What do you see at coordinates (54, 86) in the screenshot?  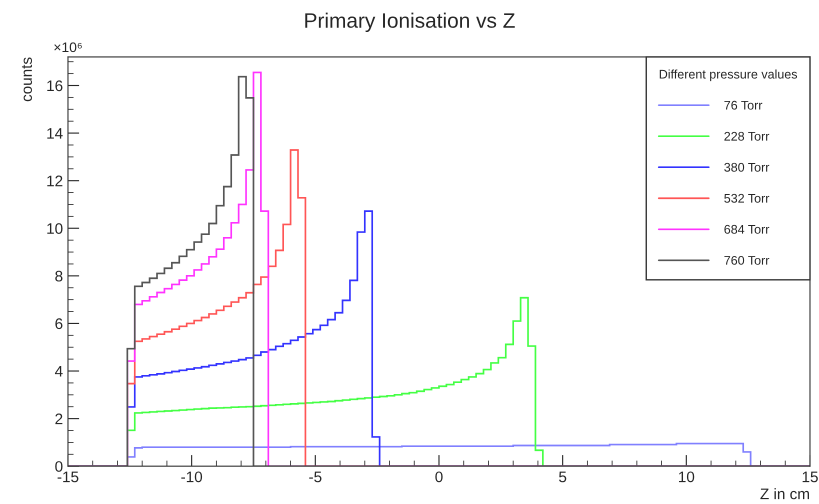 I see `y-tick-label: 16` at bounding box center [54, 86].